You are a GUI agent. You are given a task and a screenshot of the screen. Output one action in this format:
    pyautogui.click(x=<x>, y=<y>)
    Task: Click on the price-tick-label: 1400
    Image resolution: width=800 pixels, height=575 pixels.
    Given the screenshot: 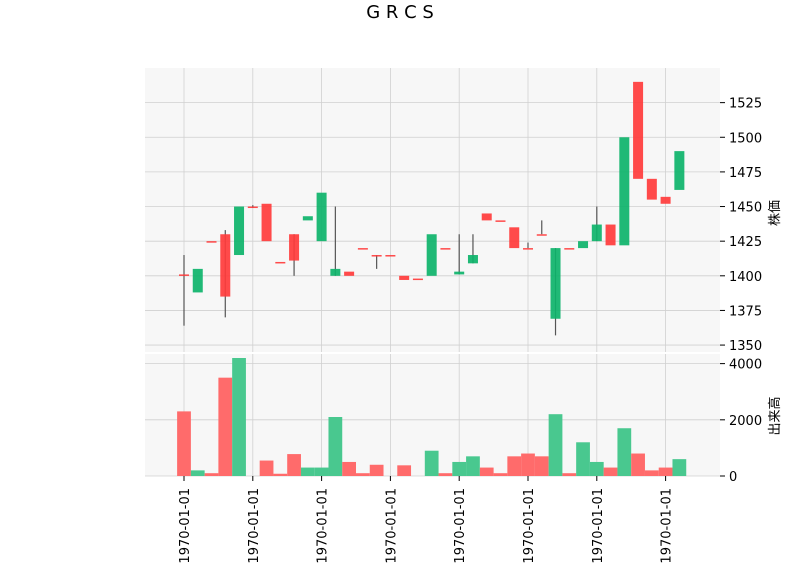 What is the action you would take?
    pyautogui.click(x=745, y=277)
    